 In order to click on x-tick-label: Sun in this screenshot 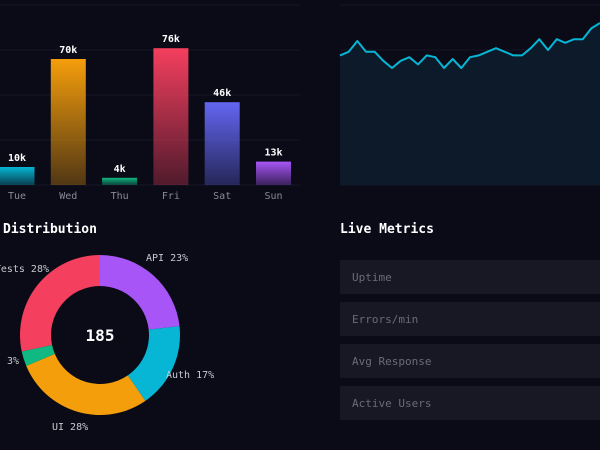, I will do `click(273, 196)`.